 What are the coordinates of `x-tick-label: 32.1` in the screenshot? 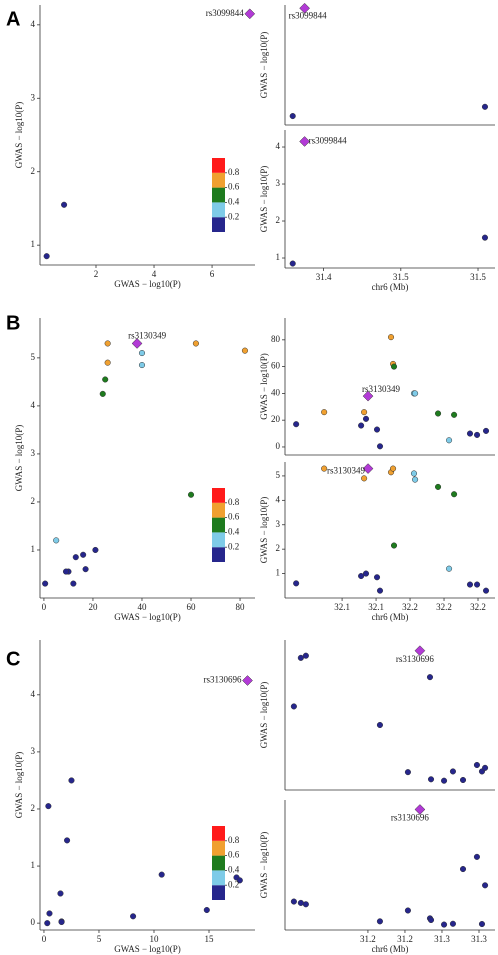 It's located at (376, 607).